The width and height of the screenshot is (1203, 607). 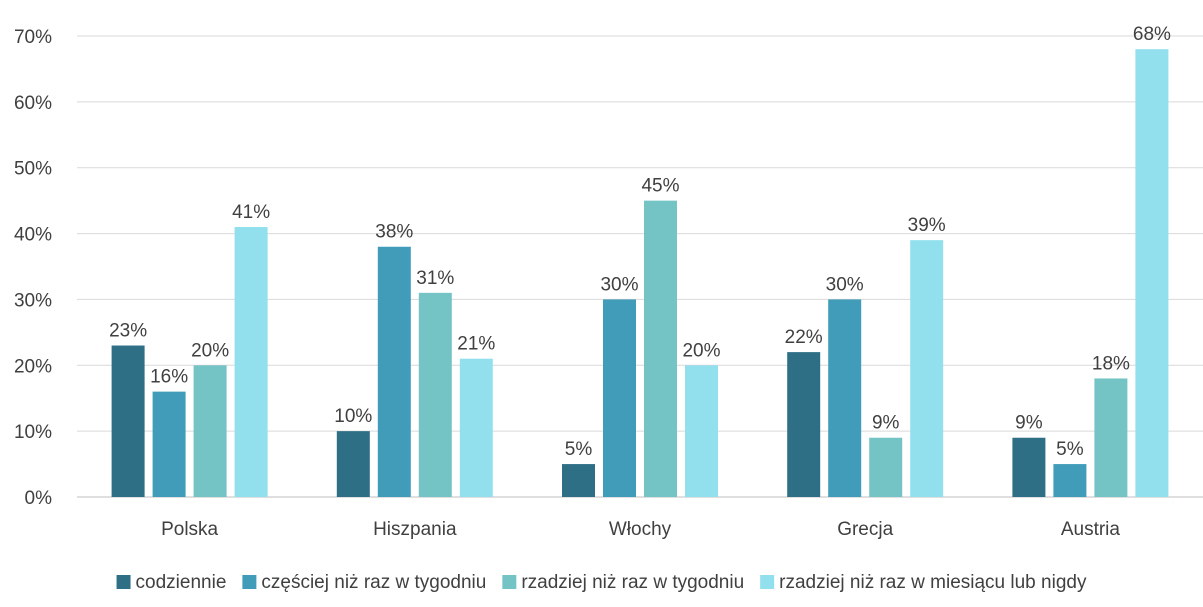 What do you see at coordinates (169, 377) in the screenshot?
I see `data-label: 16%` at bounding box center [169, 377].